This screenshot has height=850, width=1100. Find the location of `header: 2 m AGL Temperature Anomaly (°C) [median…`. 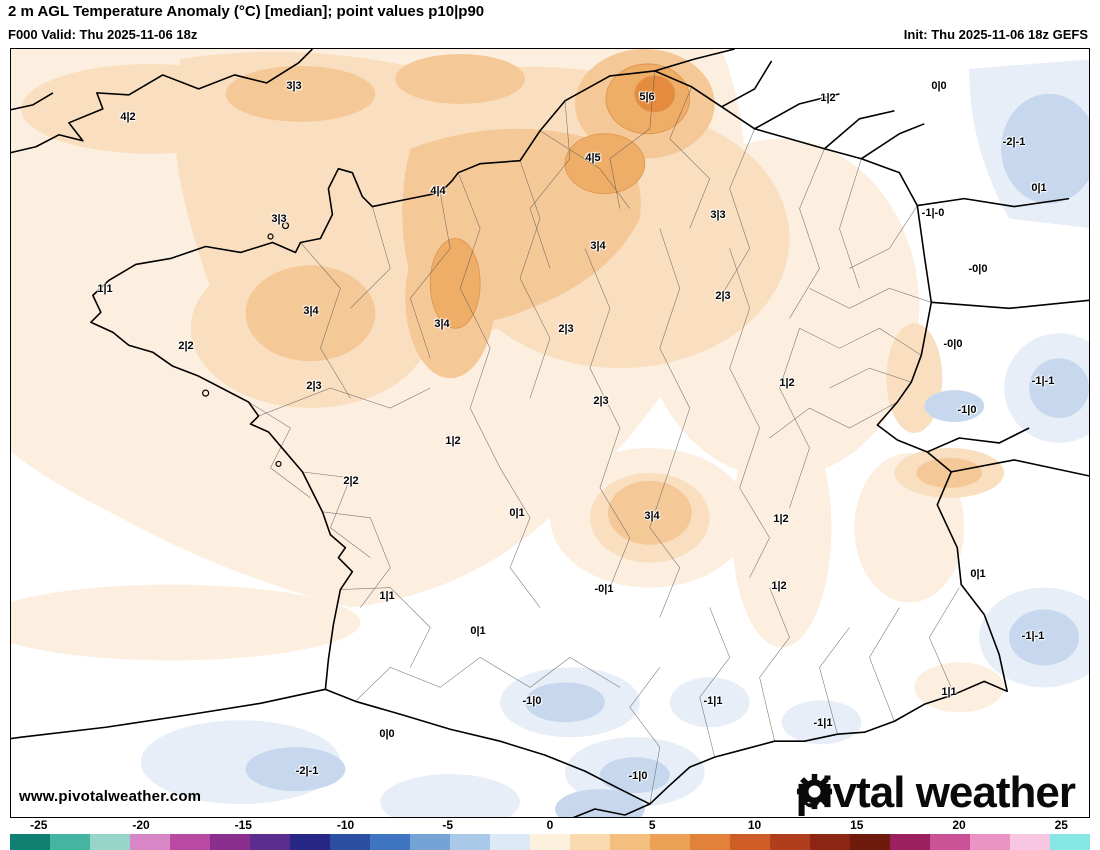

header: 2 m AGL Temperature Anomaly (°C) [median… is located at coordinates (550, 24).